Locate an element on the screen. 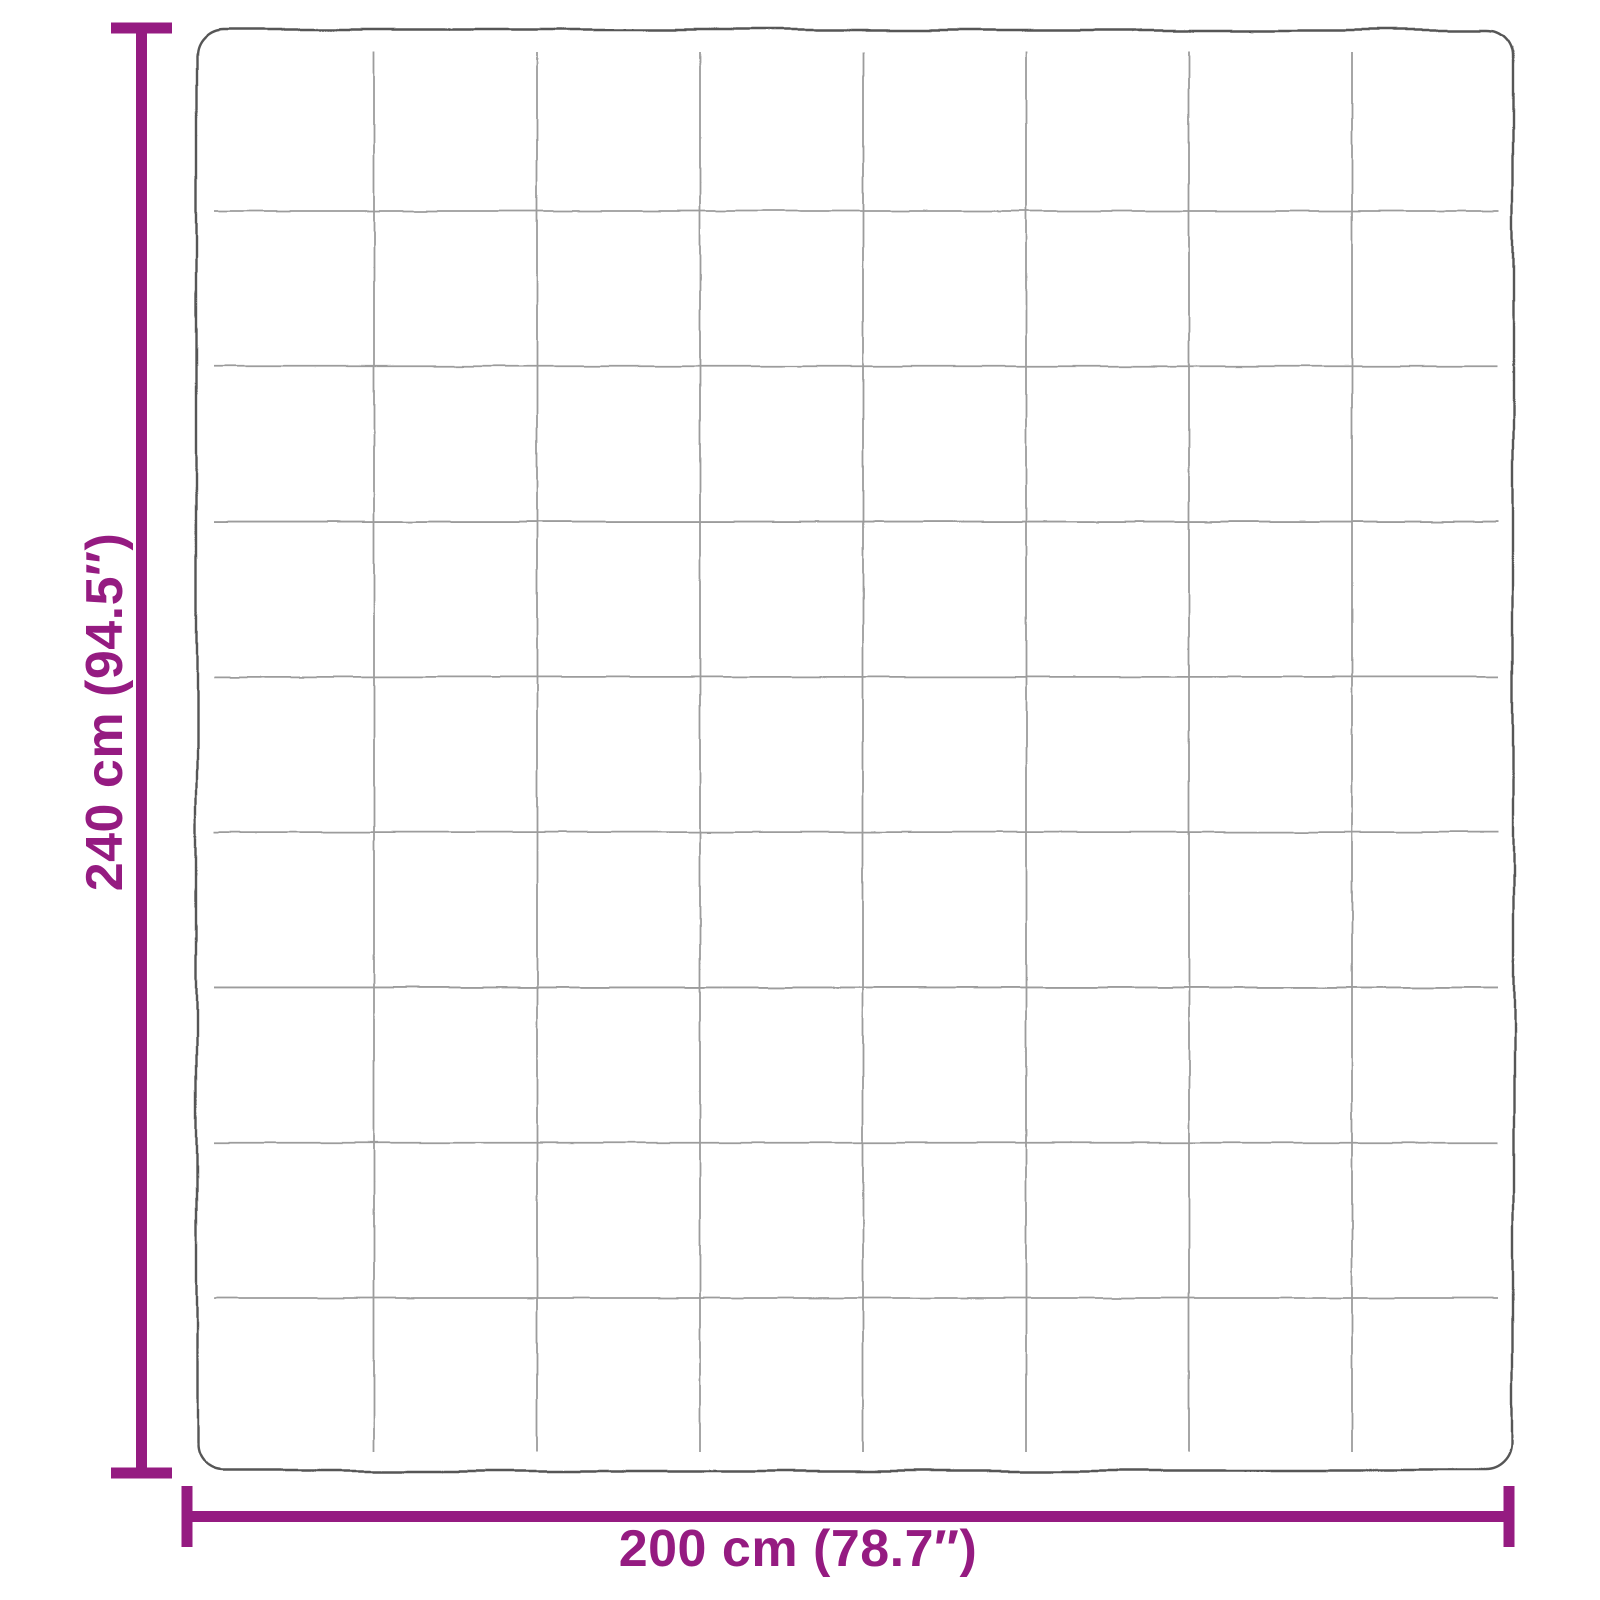 Image resolution: width=1600 pixels, height=1600 pixels. height-dimension-line is located at coordinates (141, 750).